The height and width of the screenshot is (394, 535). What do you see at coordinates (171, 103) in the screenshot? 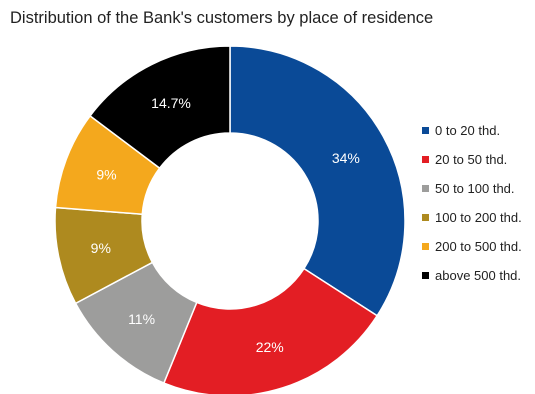
I see `slice-label-5: 14.7%` at bounding box center [171, 103].